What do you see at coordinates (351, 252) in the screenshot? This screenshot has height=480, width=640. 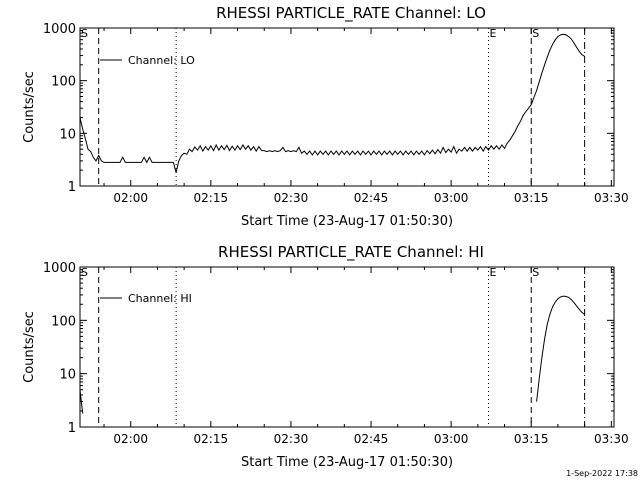 I see `chart-title: RHESSI PARTICLE_RATE Channel: HI` at bounding box center [351, 252].